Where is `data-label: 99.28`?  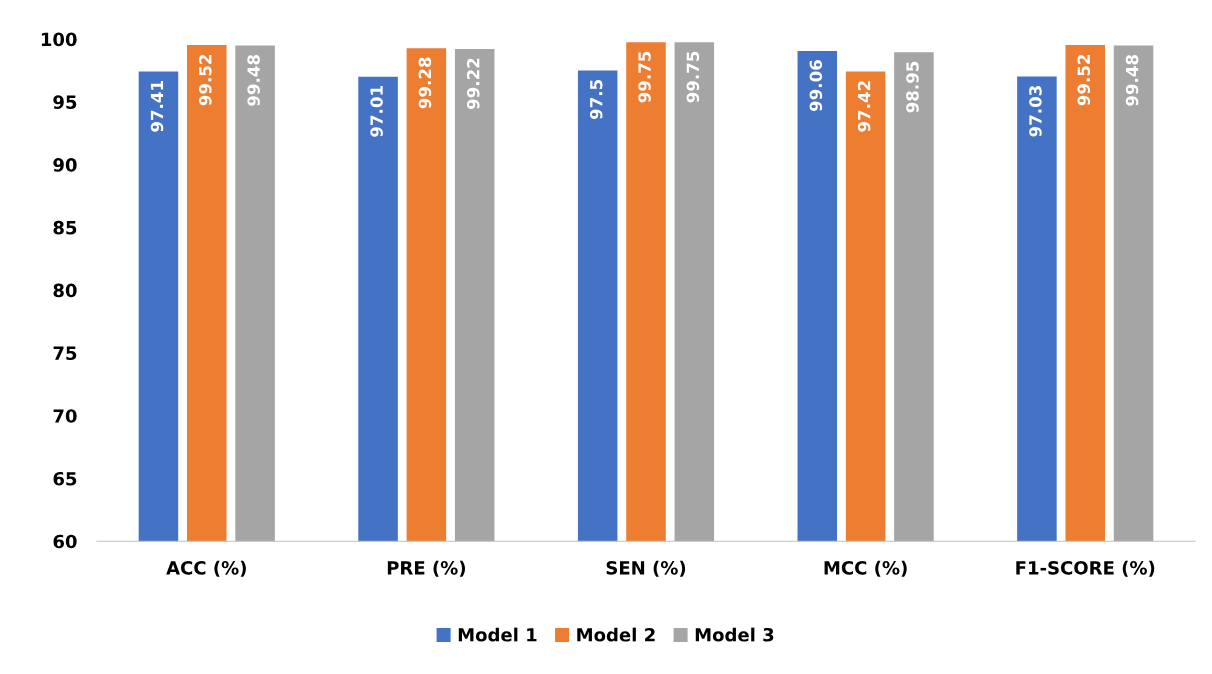
data-label: 99.28 is located at coordinates (425, 83).